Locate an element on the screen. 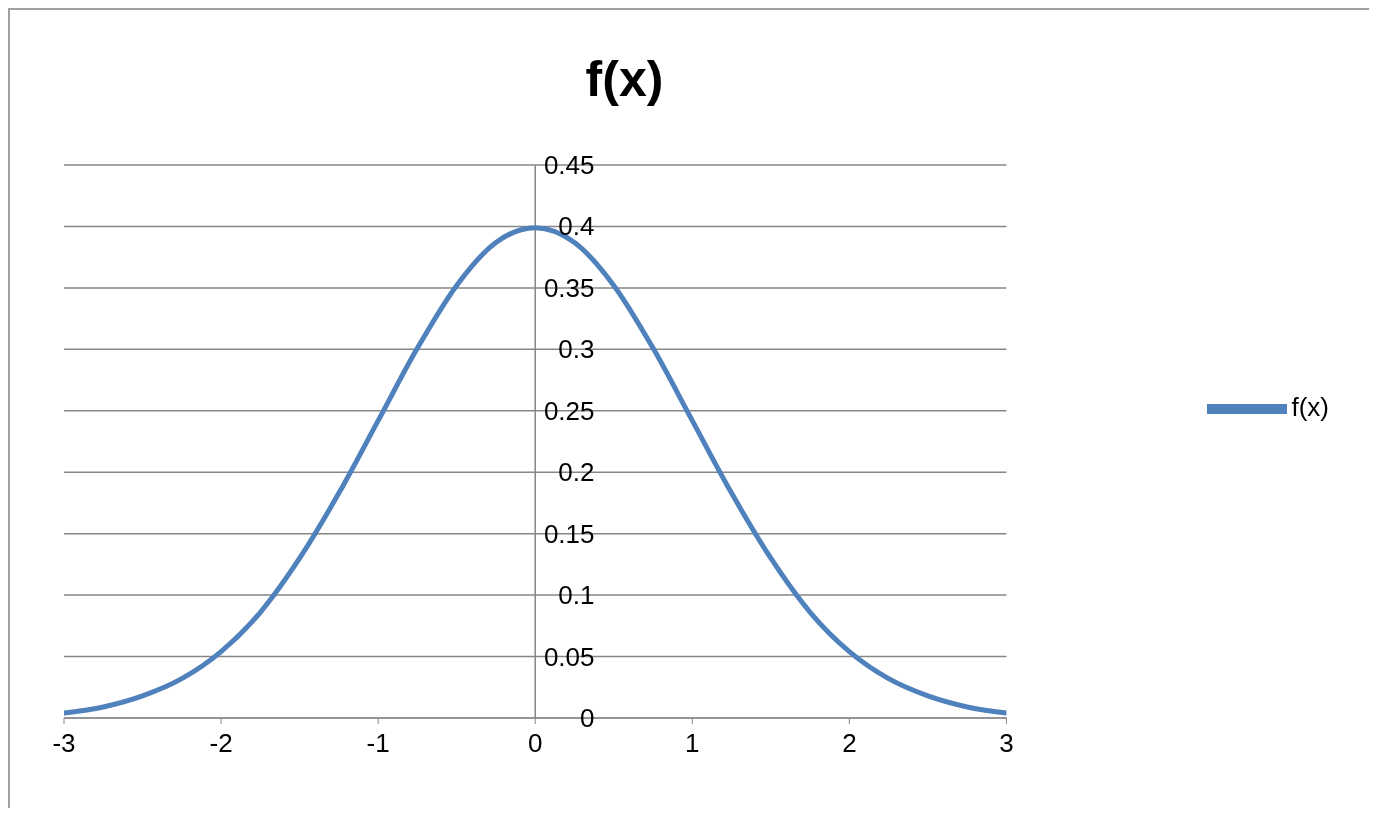  x-tick-label: 3 is located at coordinates (1006, 743).